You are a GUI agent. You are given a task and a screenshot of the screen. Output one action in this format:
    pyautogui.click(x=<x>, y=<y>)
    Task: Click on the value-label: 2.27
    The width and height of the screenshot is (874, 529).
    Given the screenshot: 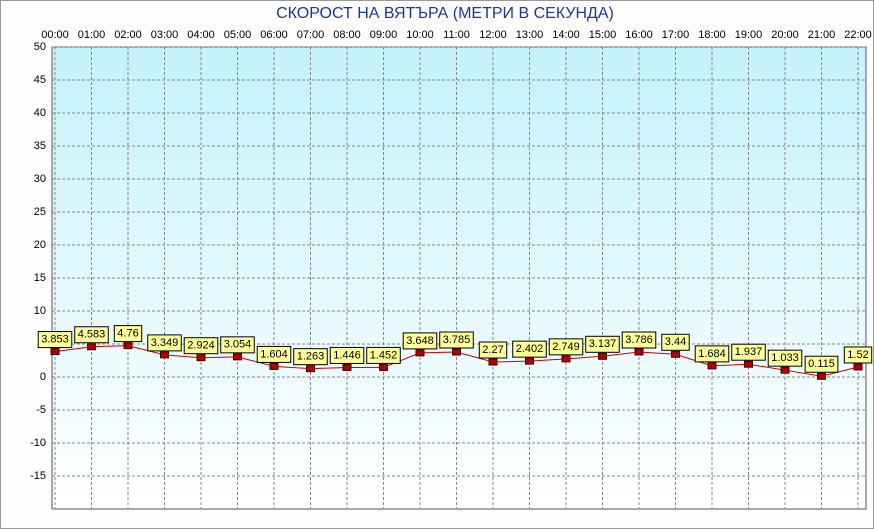 What is the action you would take?
    pyautogui.click(x=492, y=350)
    